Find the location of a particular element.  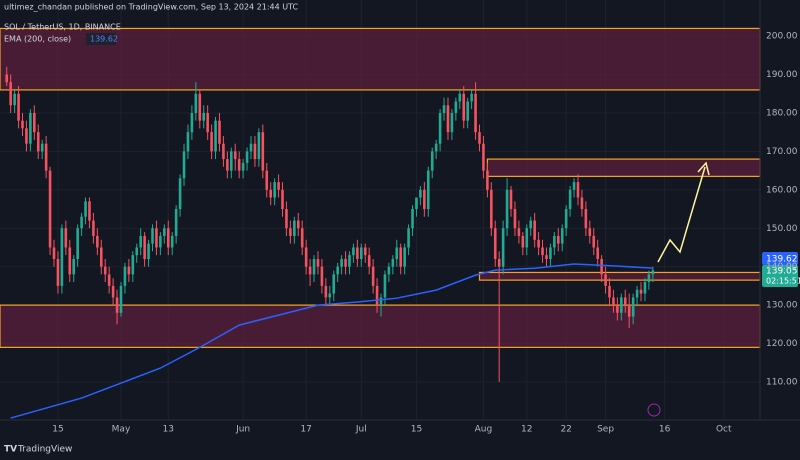

y-tick-label: 200.00 is located at coordinates (782, 37).